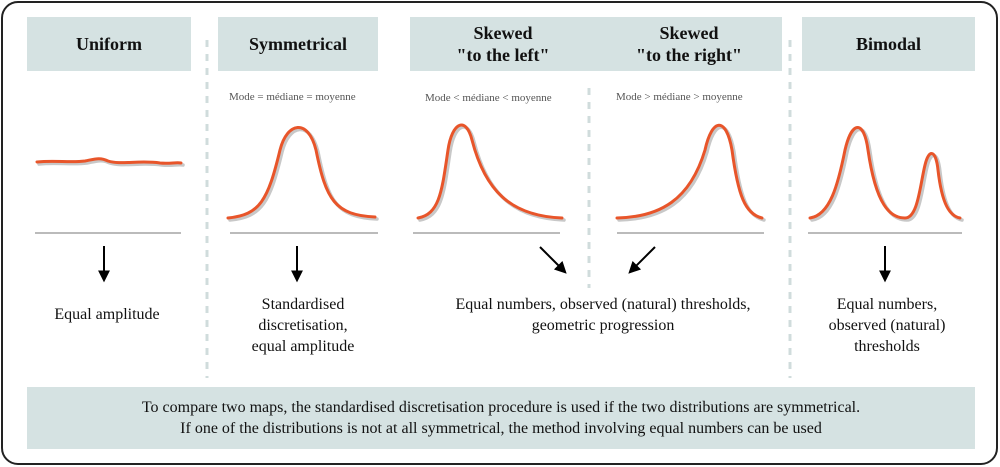  I want to click on header-uniform: Uniform, so click(109, 44).